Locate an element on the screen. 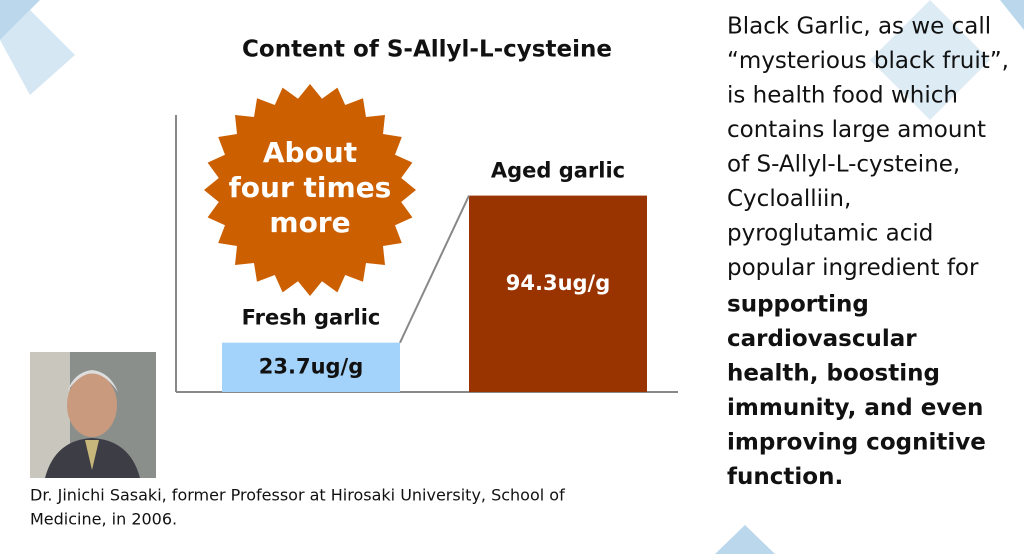 This screenshot has height=554, width=1024. category-label: Aged garlic is located at coordinates (558, 171).